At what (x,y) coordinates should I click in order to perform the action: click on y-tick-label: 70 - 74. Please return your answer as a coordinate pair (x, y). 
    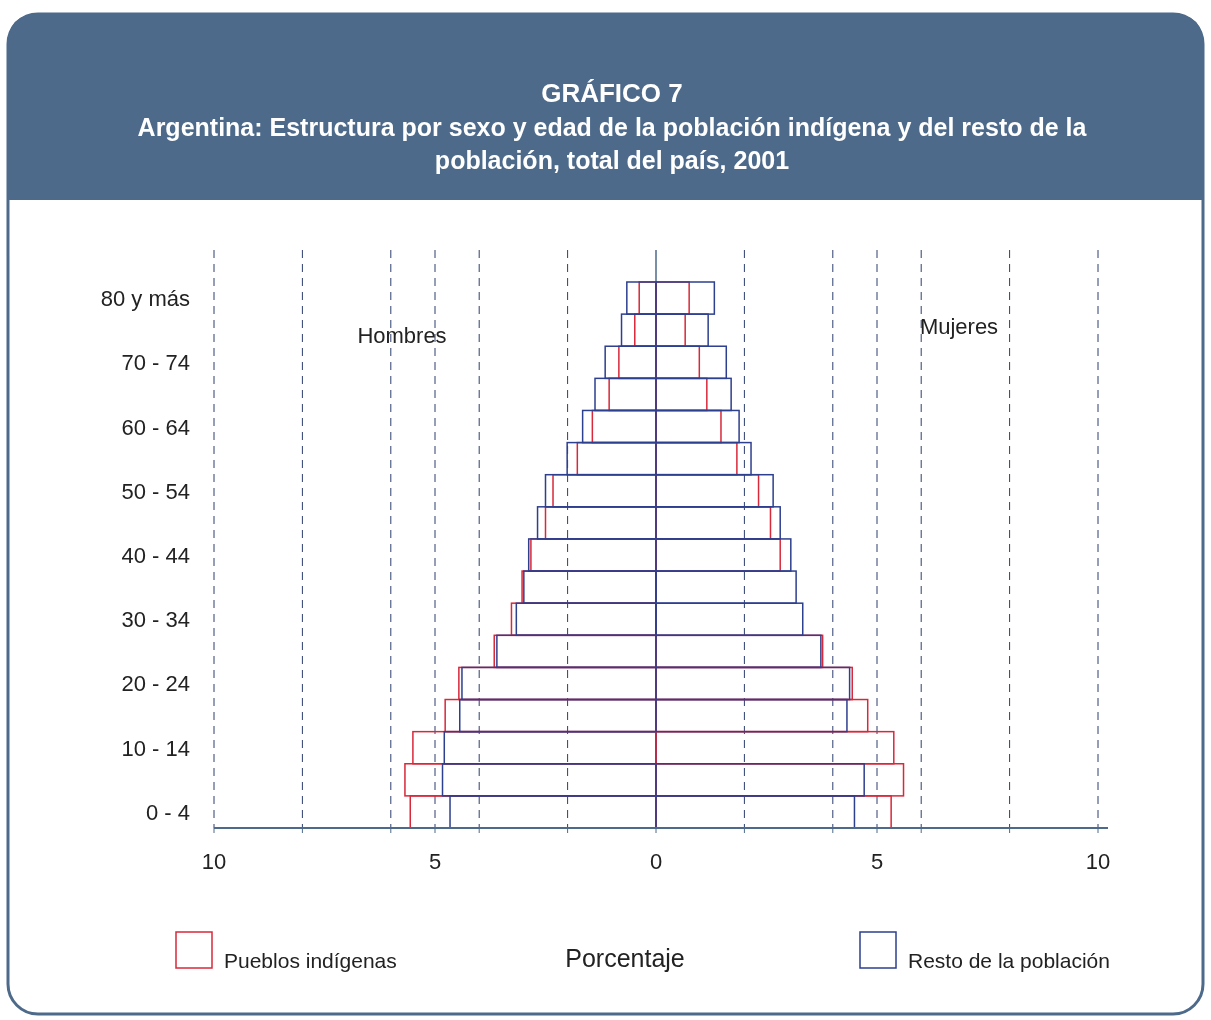
    Looking at the image, I should click on (155, 363).